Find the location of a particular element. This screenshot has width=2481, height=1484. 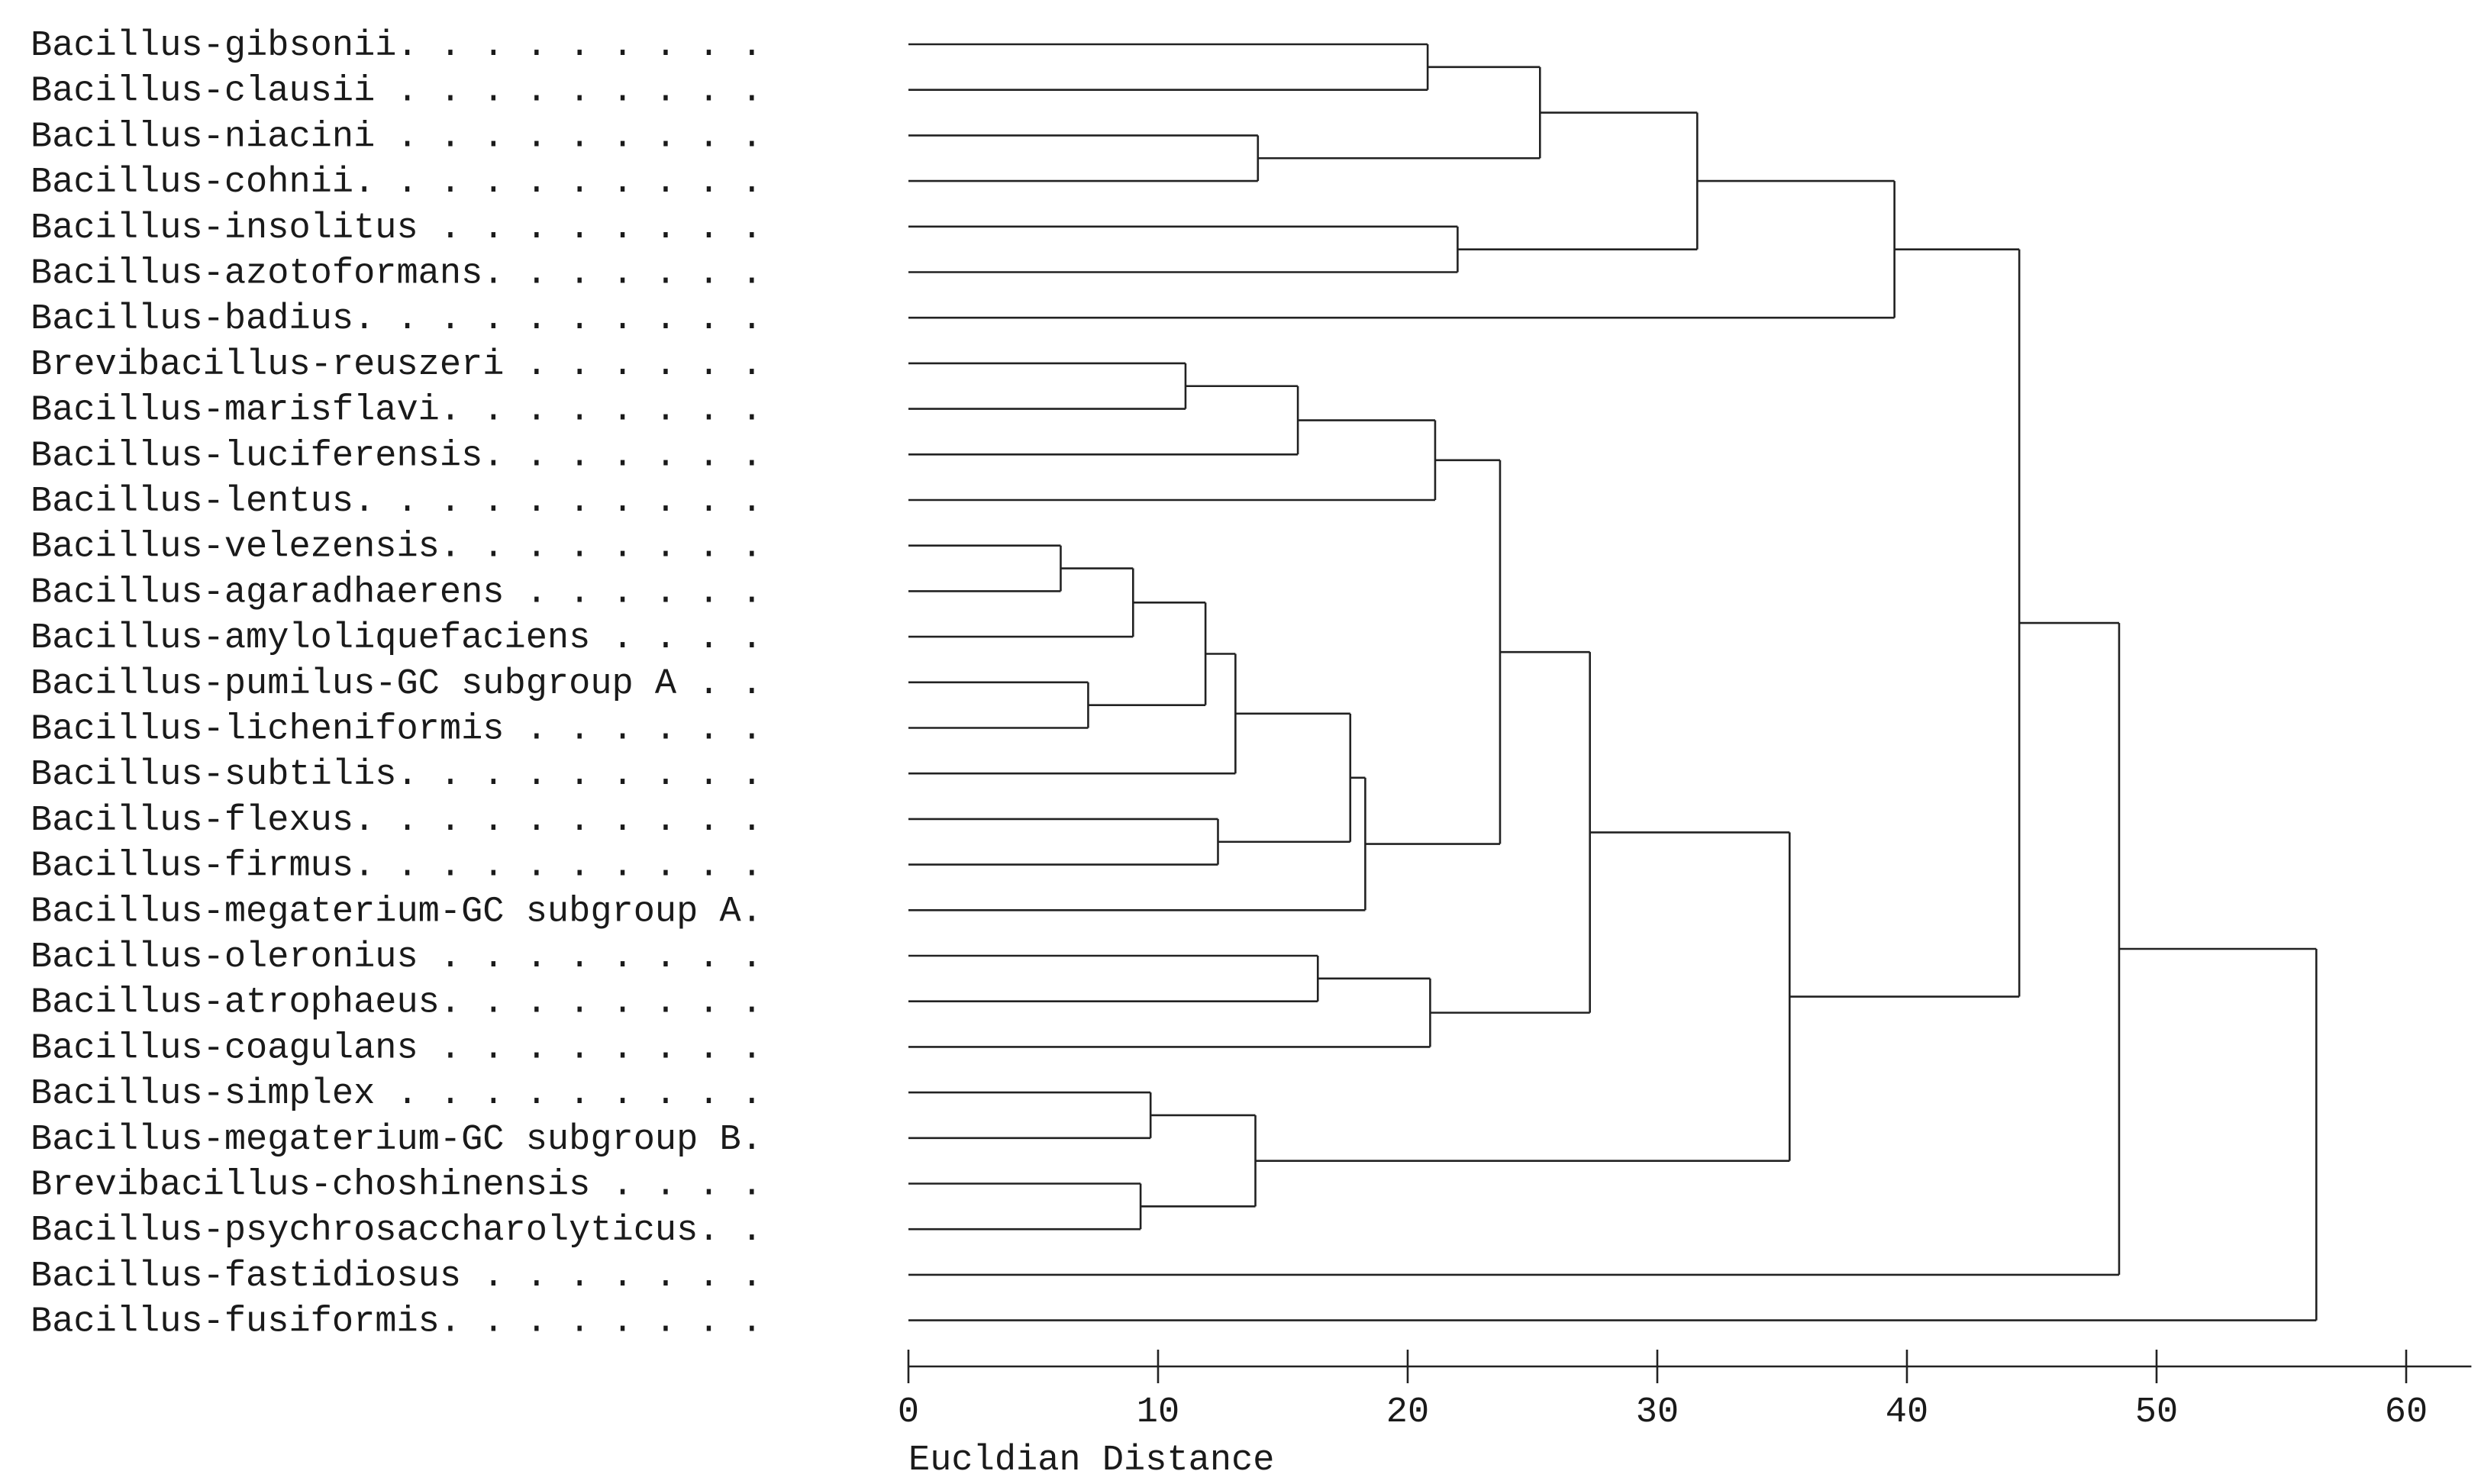

leaf-label: Bacillus-fastidiosus . . . . . . . is located at coordinates (397, 1277).